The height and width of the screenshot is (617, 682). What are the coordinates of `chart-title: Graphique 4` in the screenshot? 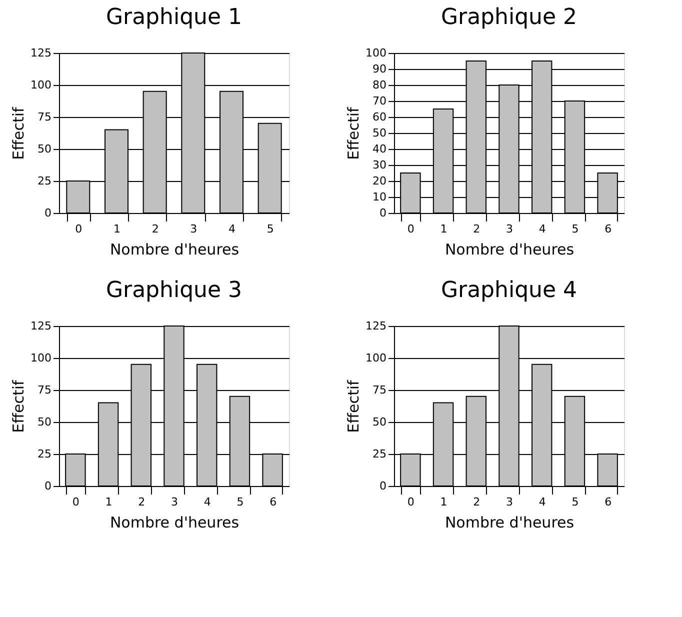 It's located at (509, 290).